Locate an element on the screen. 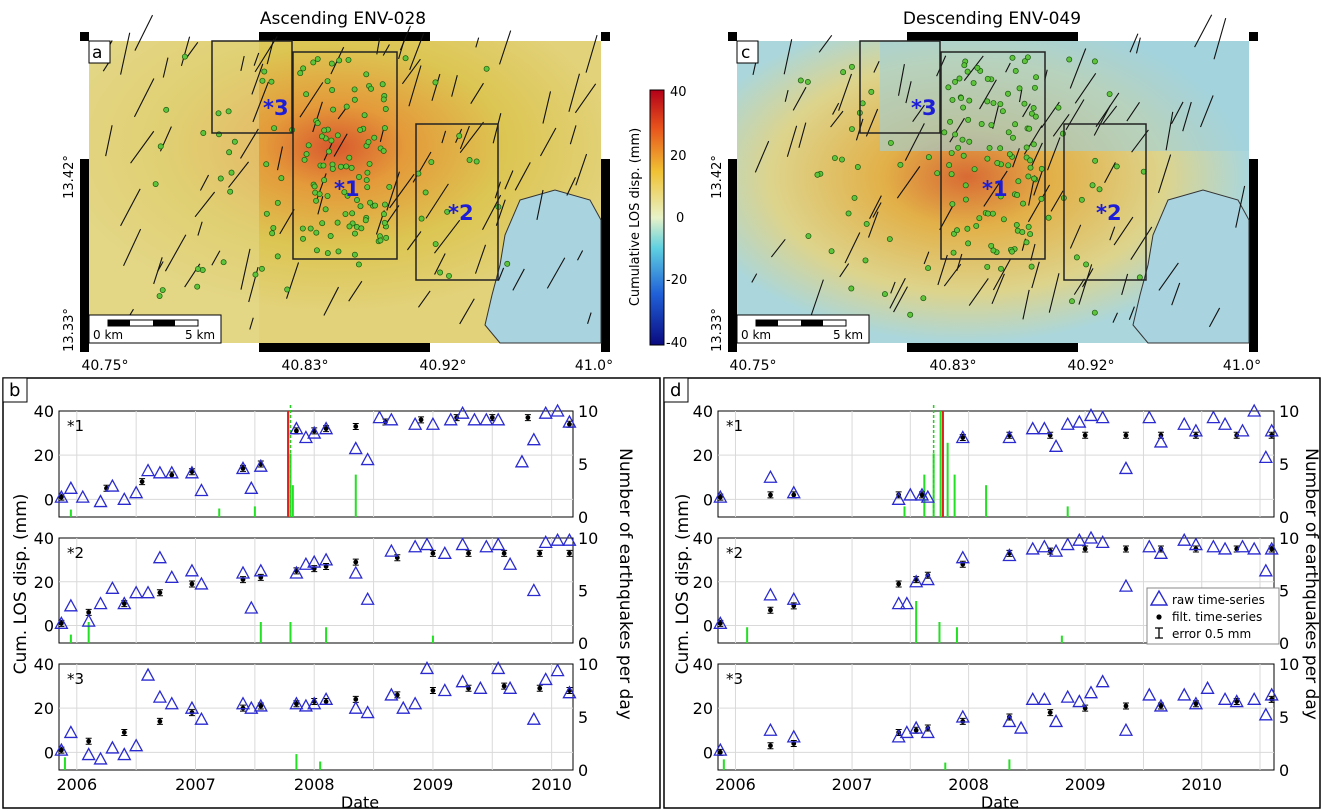  legend-raw-marker is located at coordinates (1159, 597).